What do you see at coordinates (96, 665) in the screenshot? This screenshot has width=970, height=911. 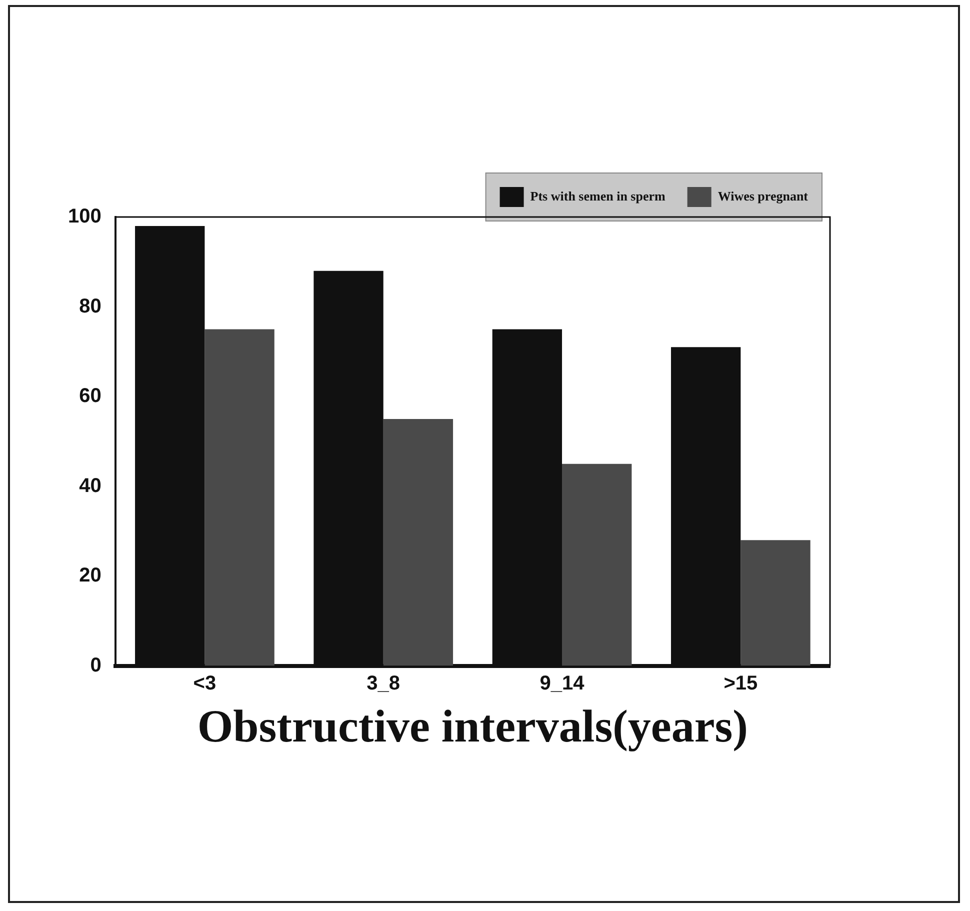 I see `y-tick-label: 0` at bounding box center [96, 665].